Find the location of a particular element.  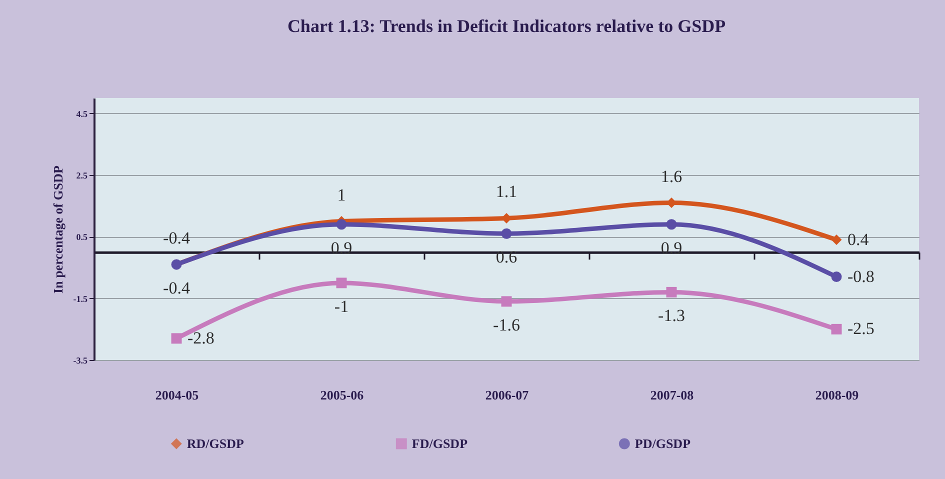

data-label: 1.6 is located at coordinates (671, 176).